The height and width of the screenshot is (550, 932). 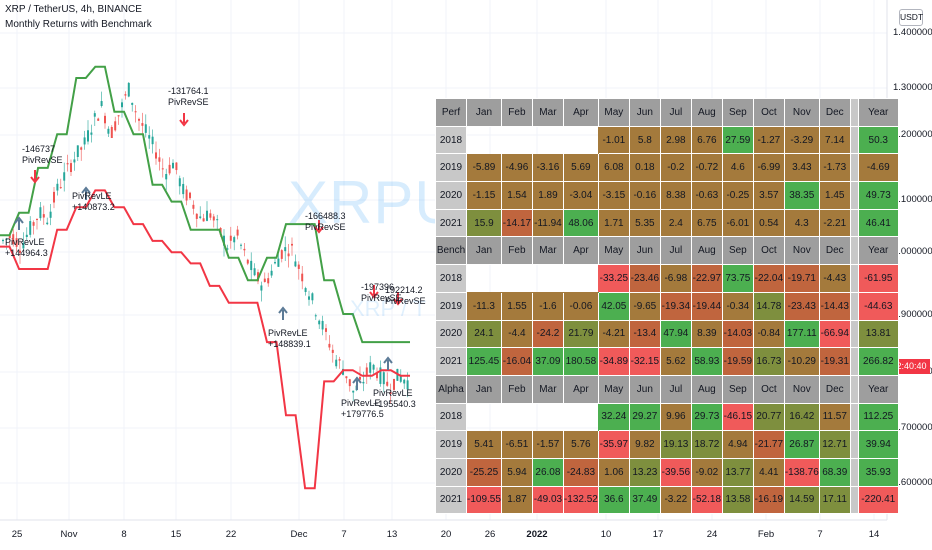 I want to click on return-cell: -0.16, so click(x=644, y=195).